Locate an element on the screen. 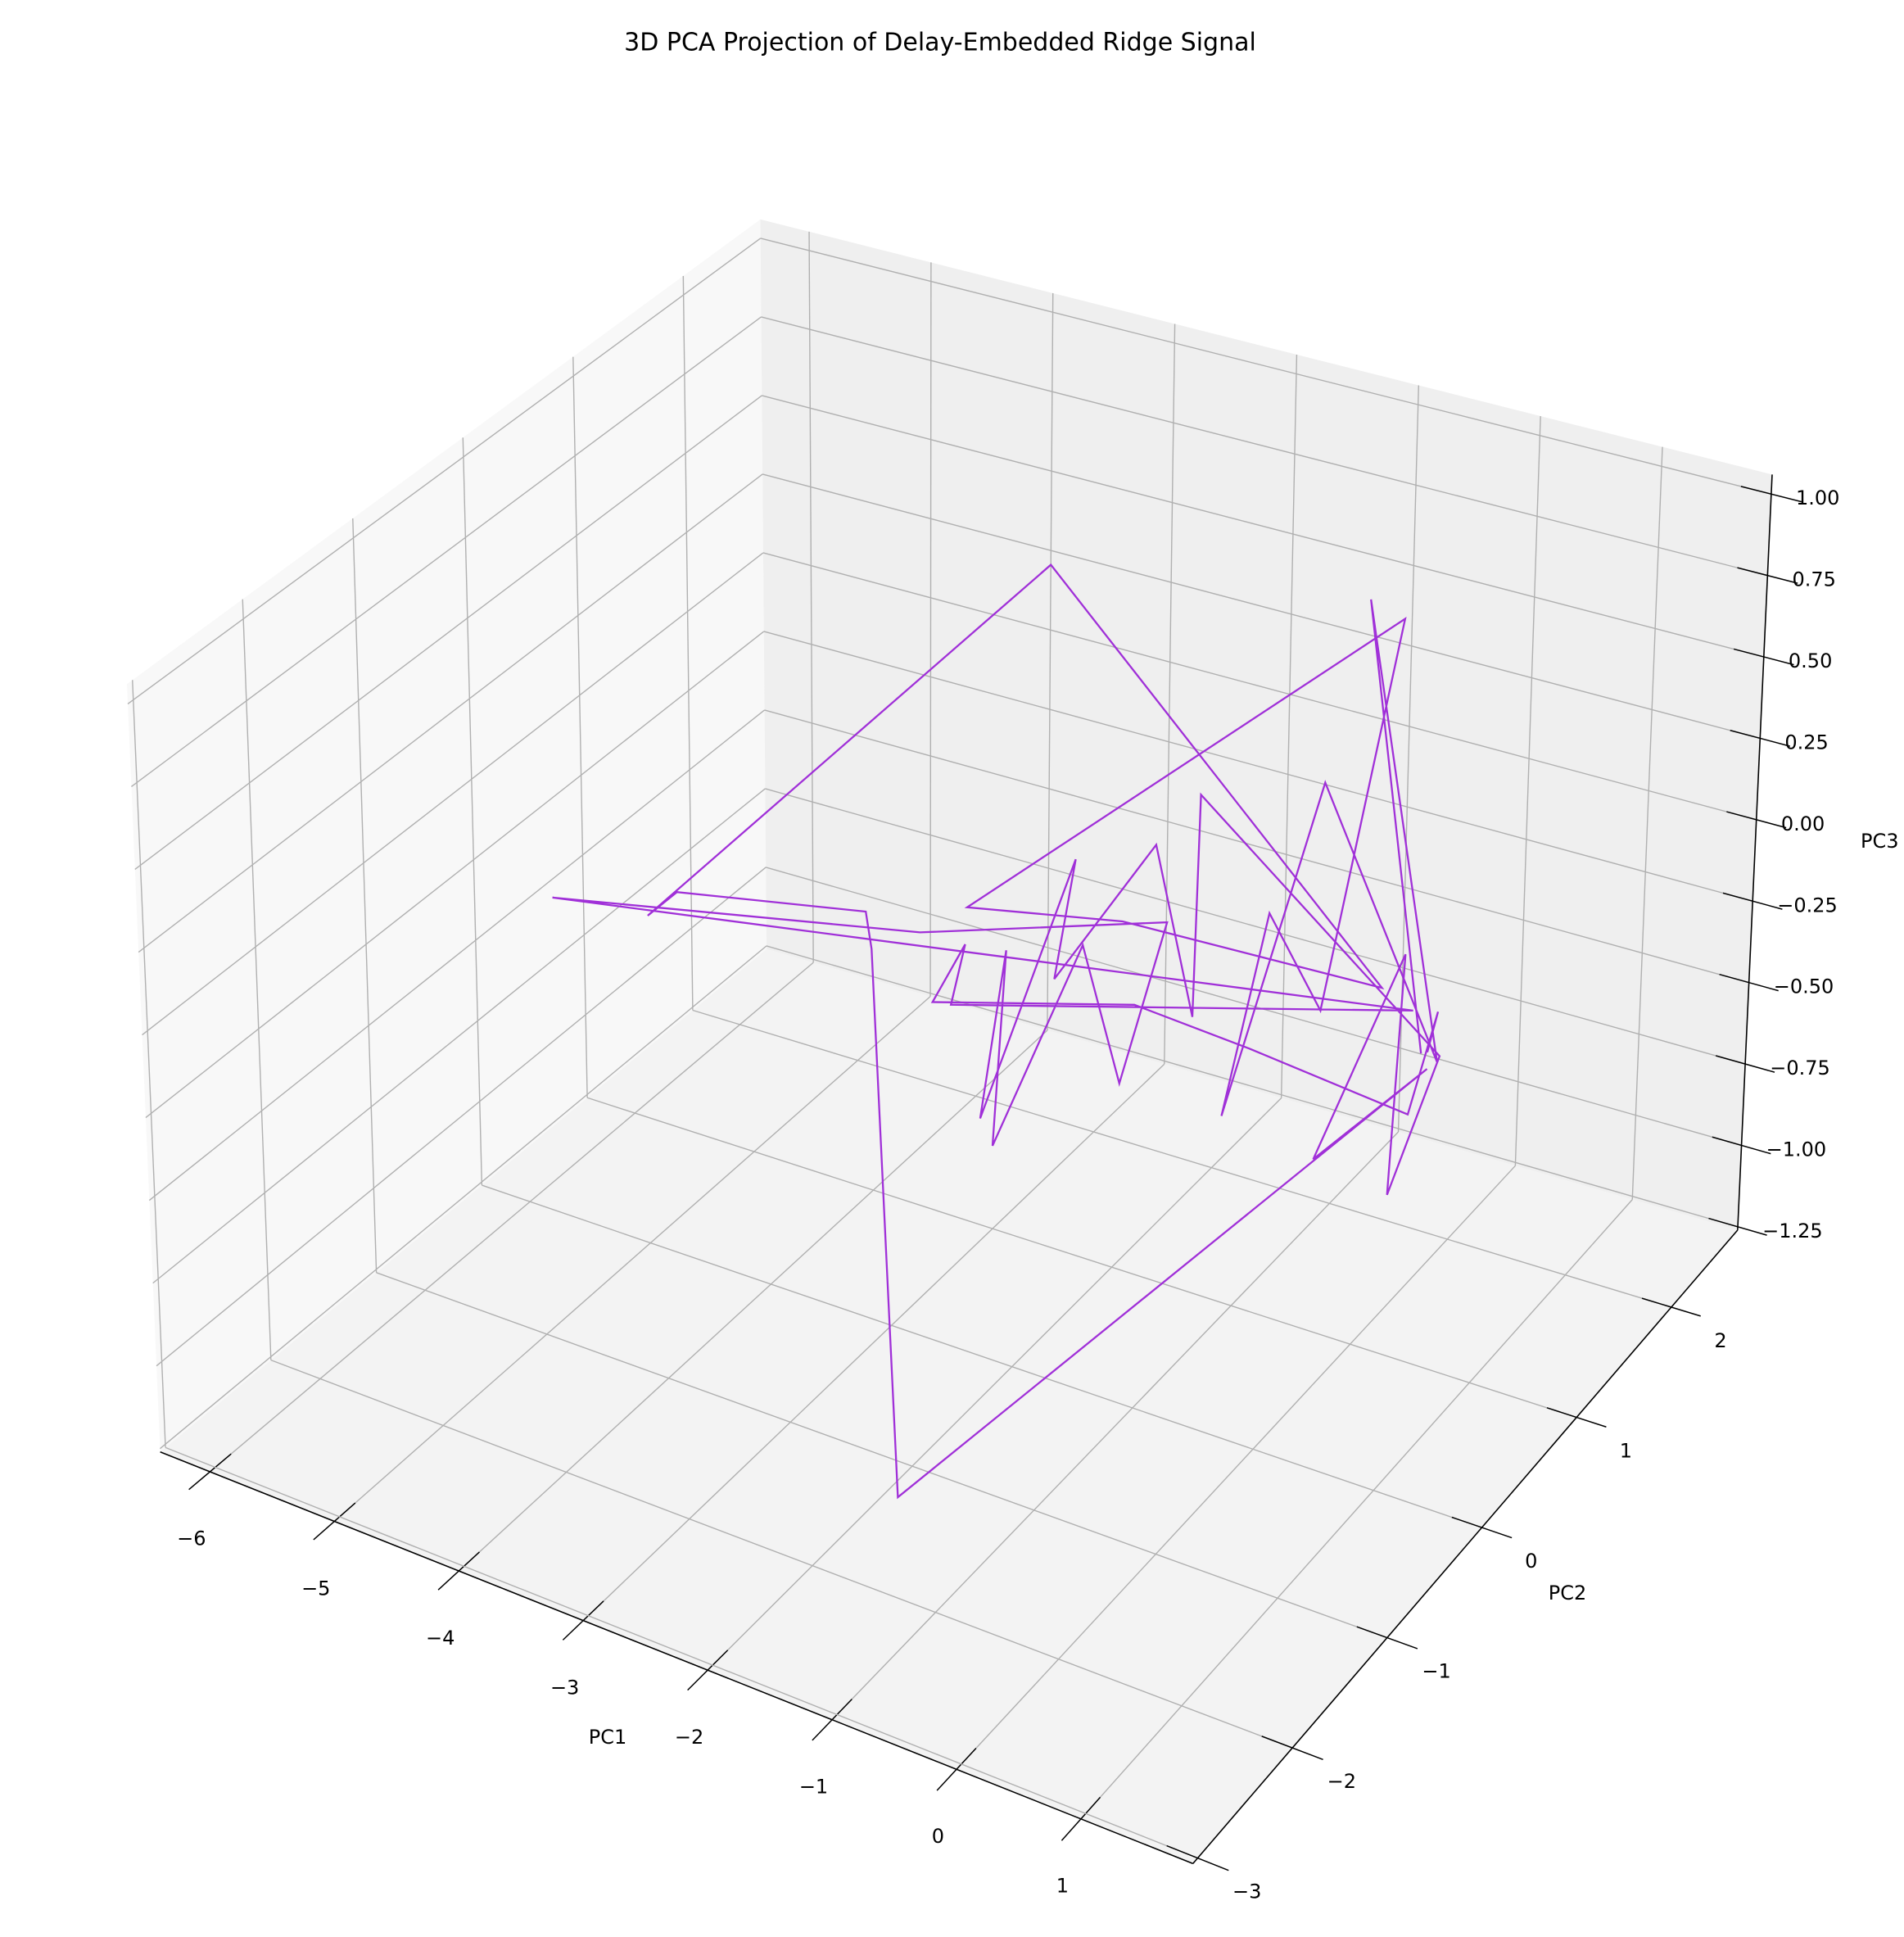 The image size is (1904, 1937). y-tick-label: 2 is located at coordinates (1720, 1340).